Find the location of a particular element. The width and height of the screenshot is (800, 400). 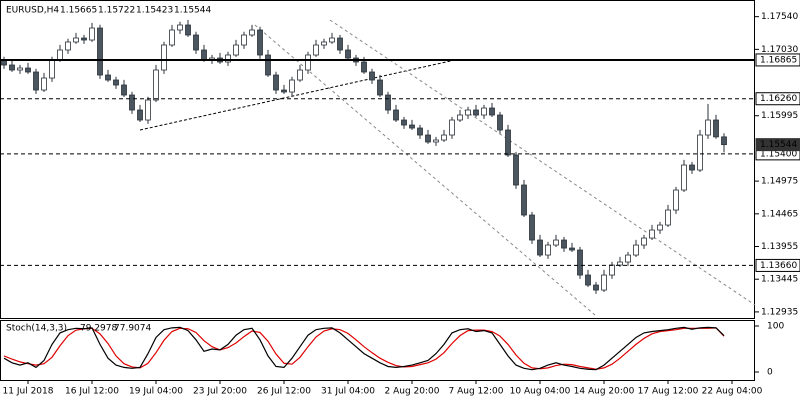

y-tick-label: 1.14975 is located at coordinates (779, 182).